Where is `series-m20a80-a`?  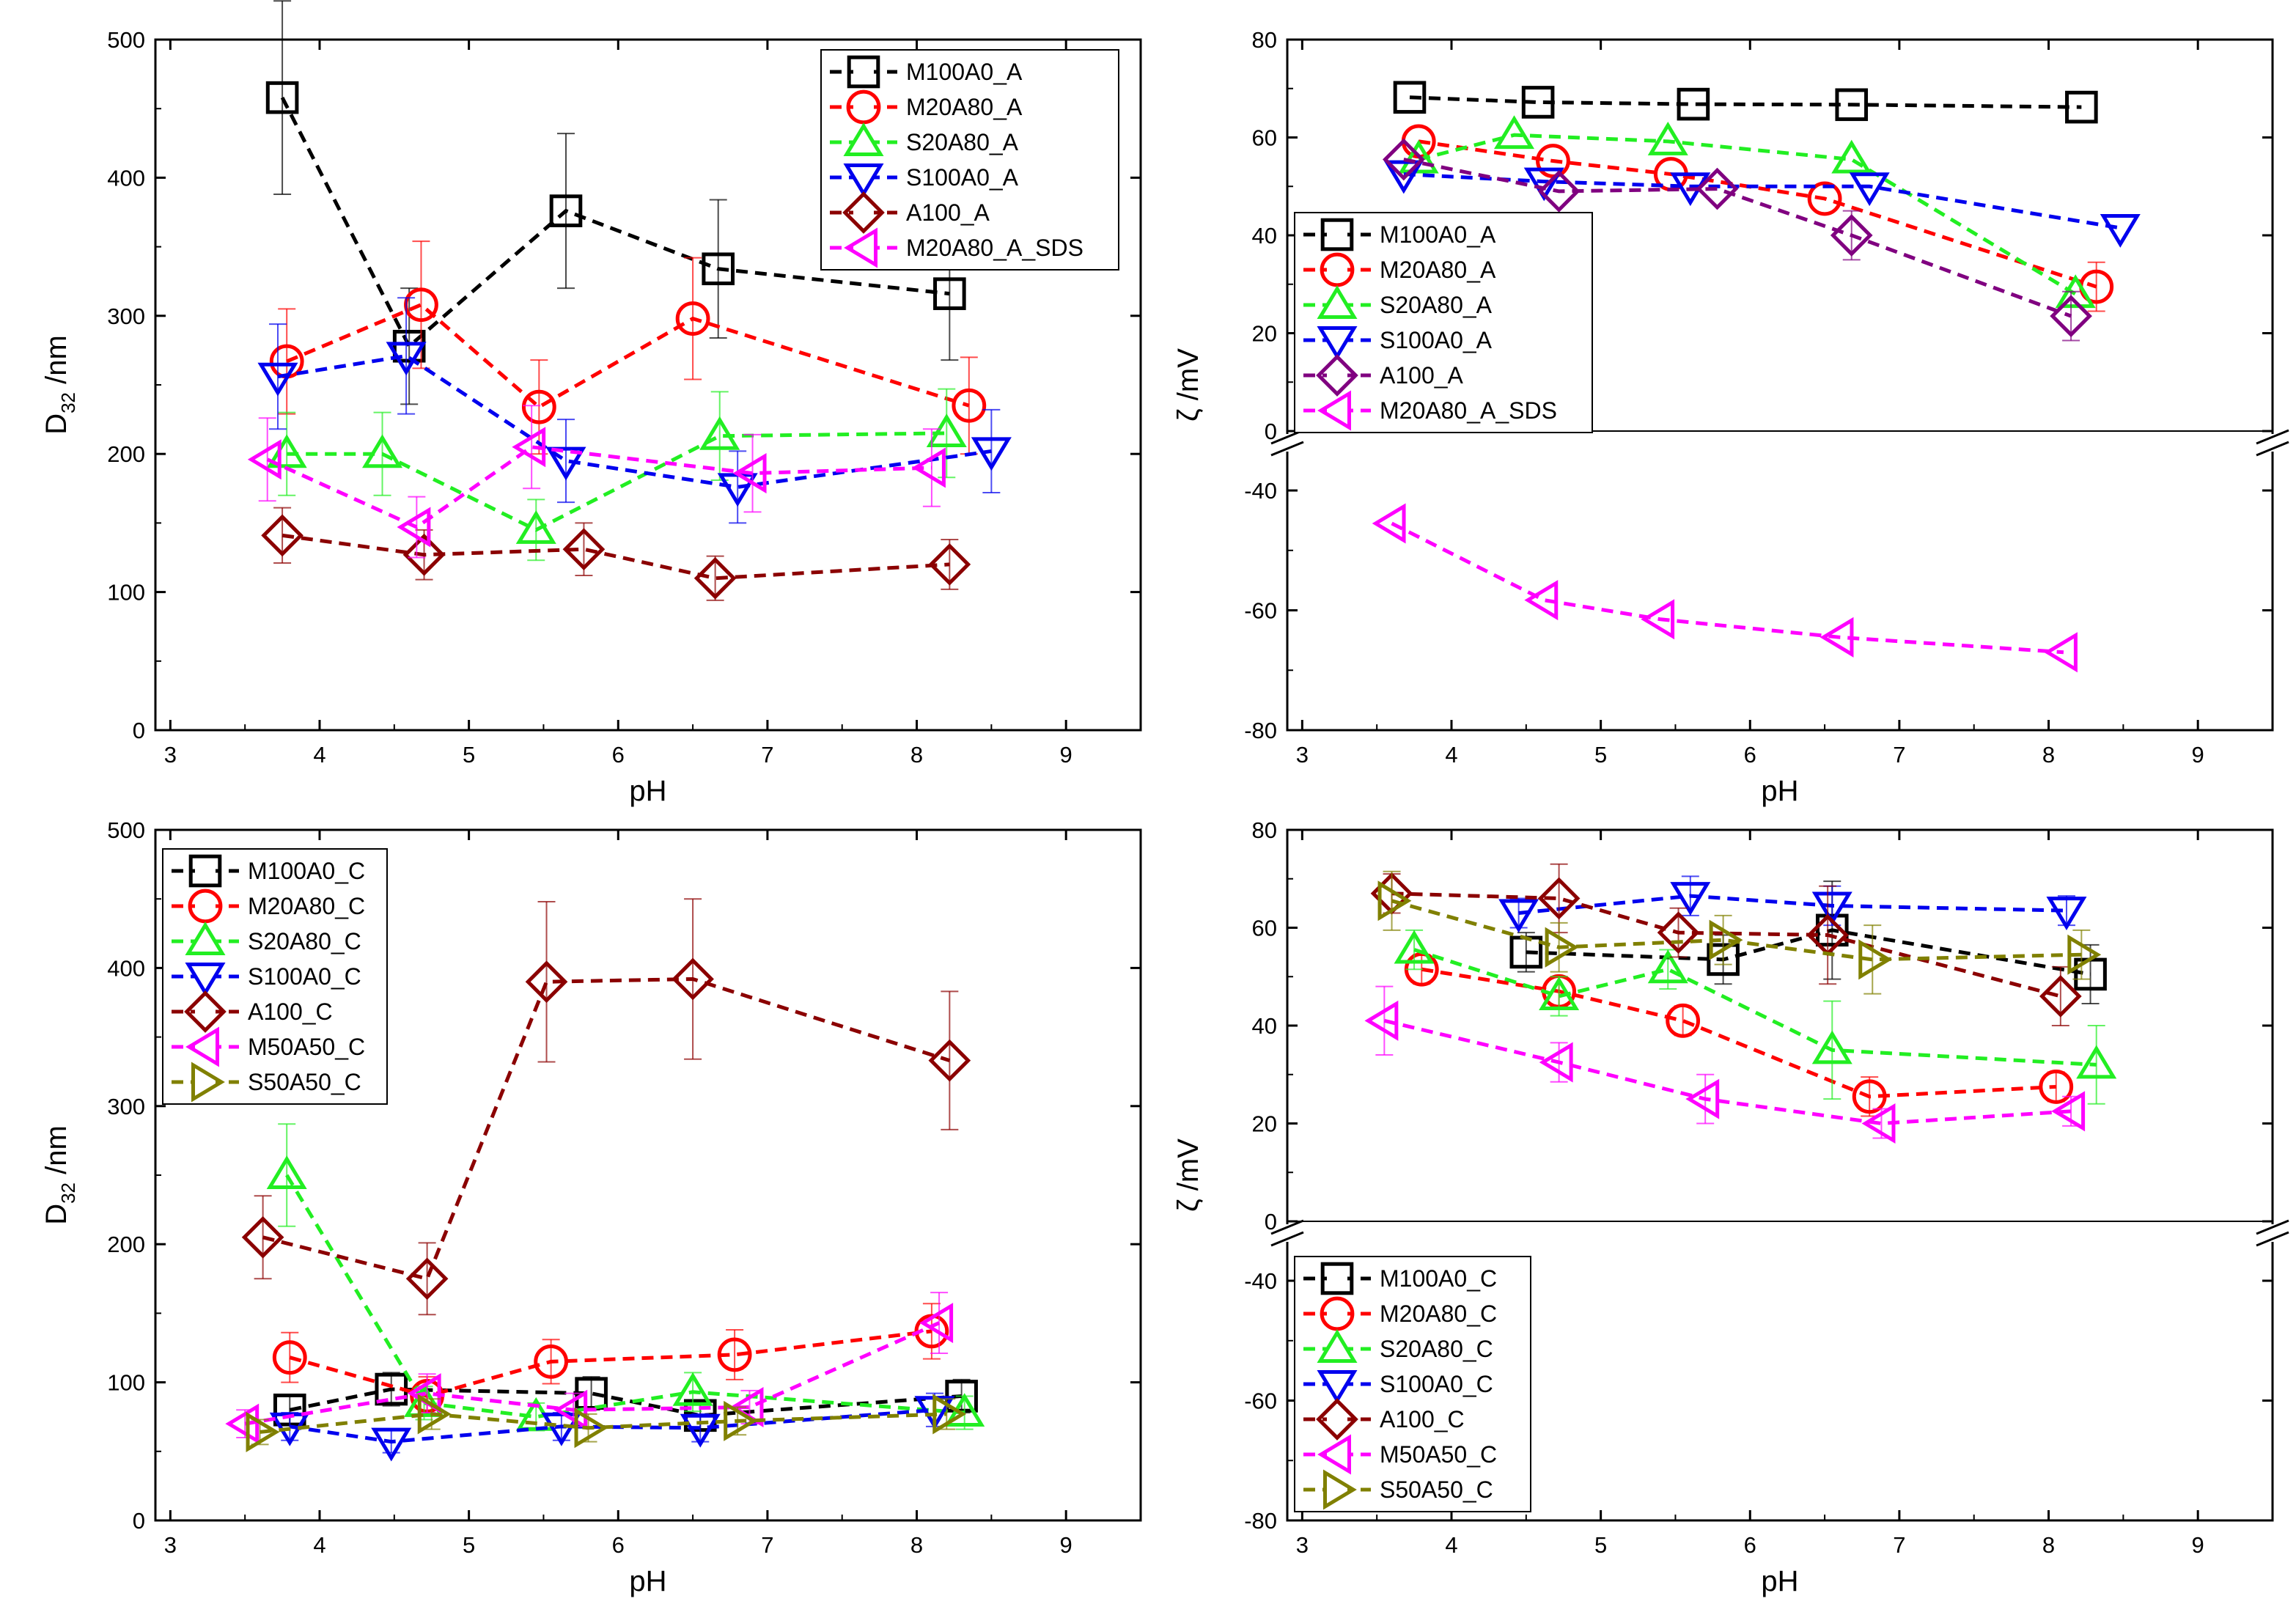 series-m20a80-a is located at coordinates (1757, 218).